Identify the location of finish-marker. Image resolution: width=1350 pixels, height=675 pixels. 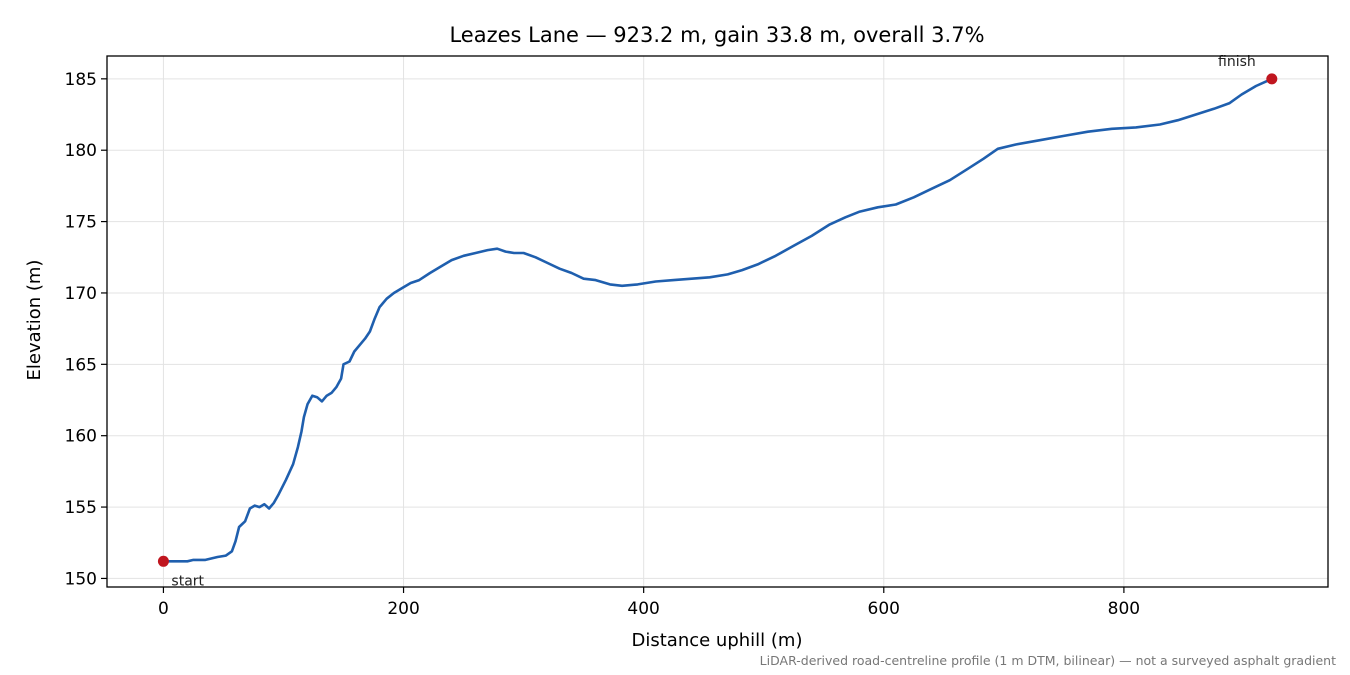
(1272, 79).